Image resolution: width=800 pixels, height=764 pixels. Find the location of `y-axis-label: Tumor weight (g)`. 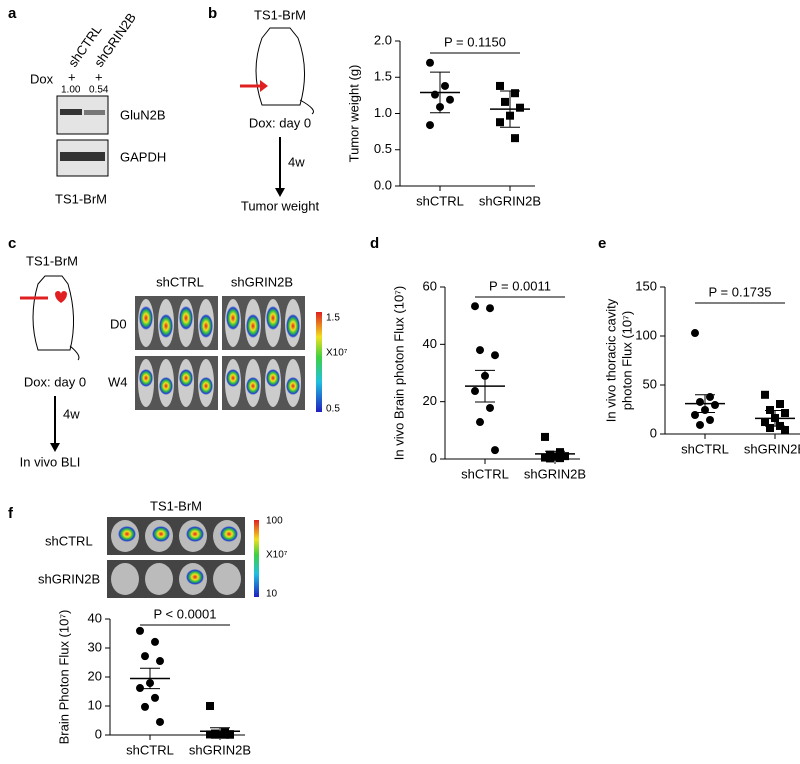

y-axis-label: Tumor weight (g) is located at coordinates (353, 114).